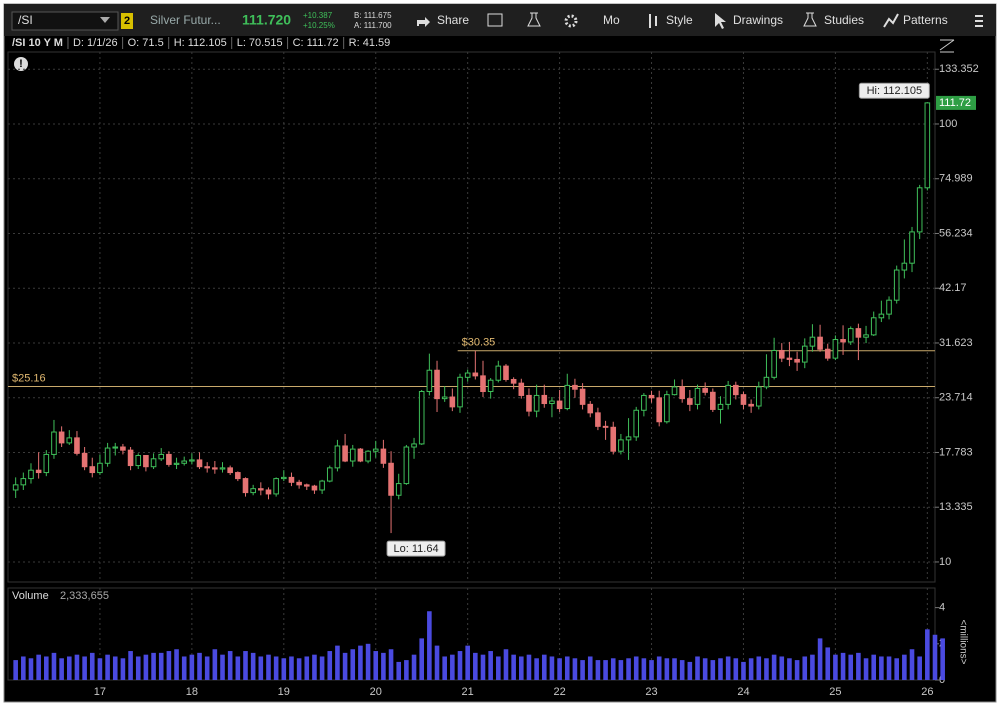 The width and height of the screenshot is (1000, 706). Describe the element at coordinates (373, 25) in the screenshot. I see `ask: A: 111.700` at that location.